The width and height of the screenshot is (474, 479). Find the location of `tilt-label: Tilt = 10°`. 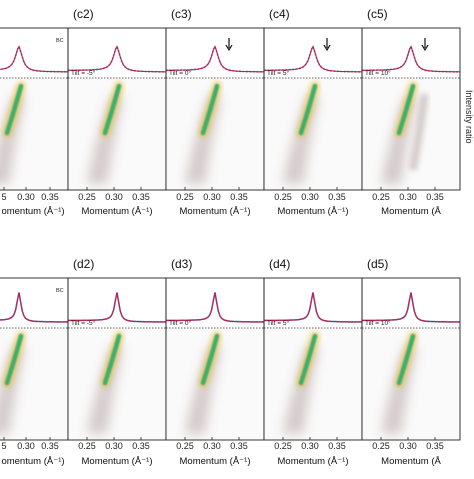

tilt-label: Tilt = 10° is located at coordinates (378, 323).